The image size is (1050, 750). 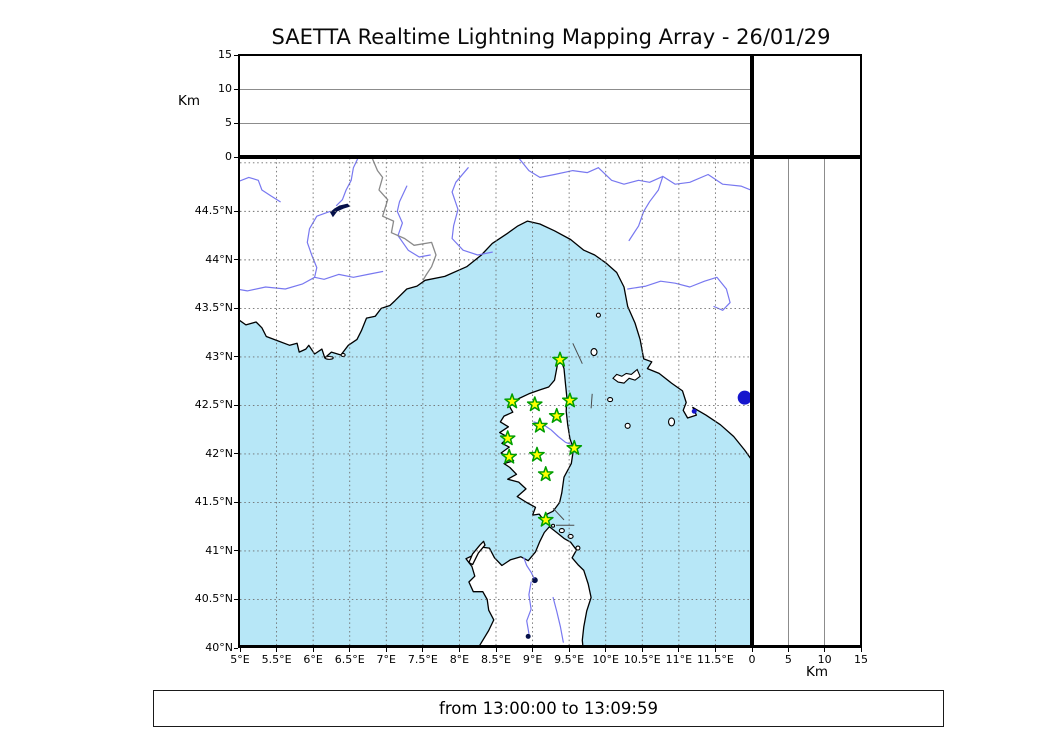 I want to click on longitude-tick-label: 5°E, so click(x=240, y=659).